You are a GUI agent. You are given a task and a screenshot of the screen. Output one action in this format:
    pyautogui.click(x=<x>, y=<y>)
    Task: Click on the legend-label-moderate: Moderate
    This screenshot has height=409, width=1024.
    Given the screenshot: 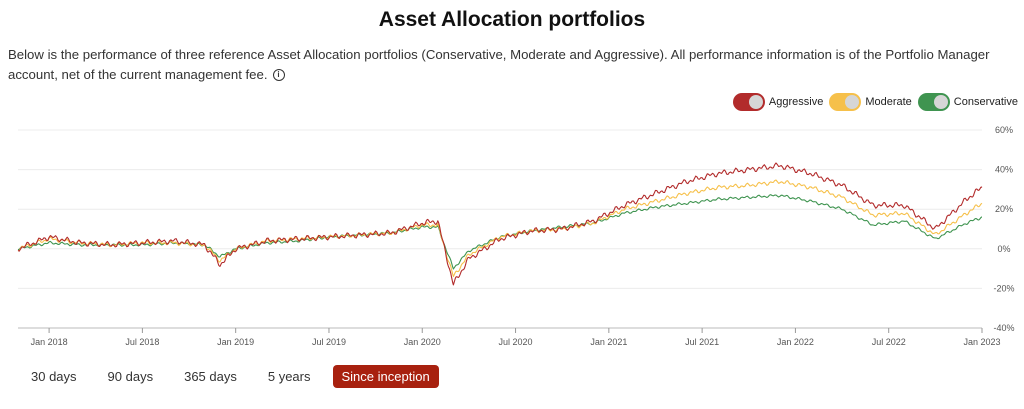 What is the action you would take?
    pyautogui.click(x=888, y=102)
    